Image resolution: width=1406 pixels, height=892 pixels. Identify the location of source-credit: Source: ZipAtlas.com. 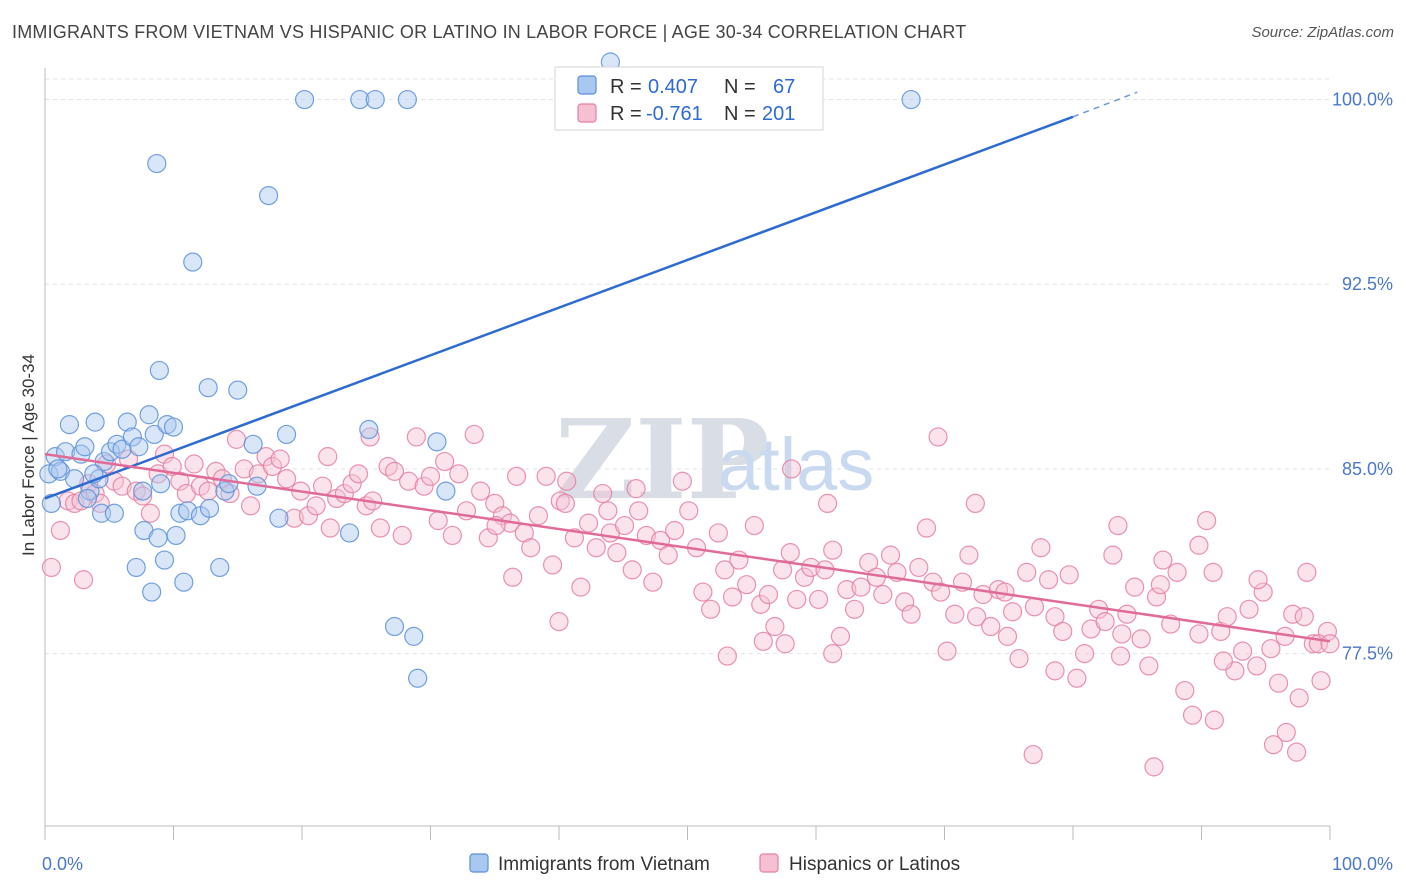
(1322, 32).